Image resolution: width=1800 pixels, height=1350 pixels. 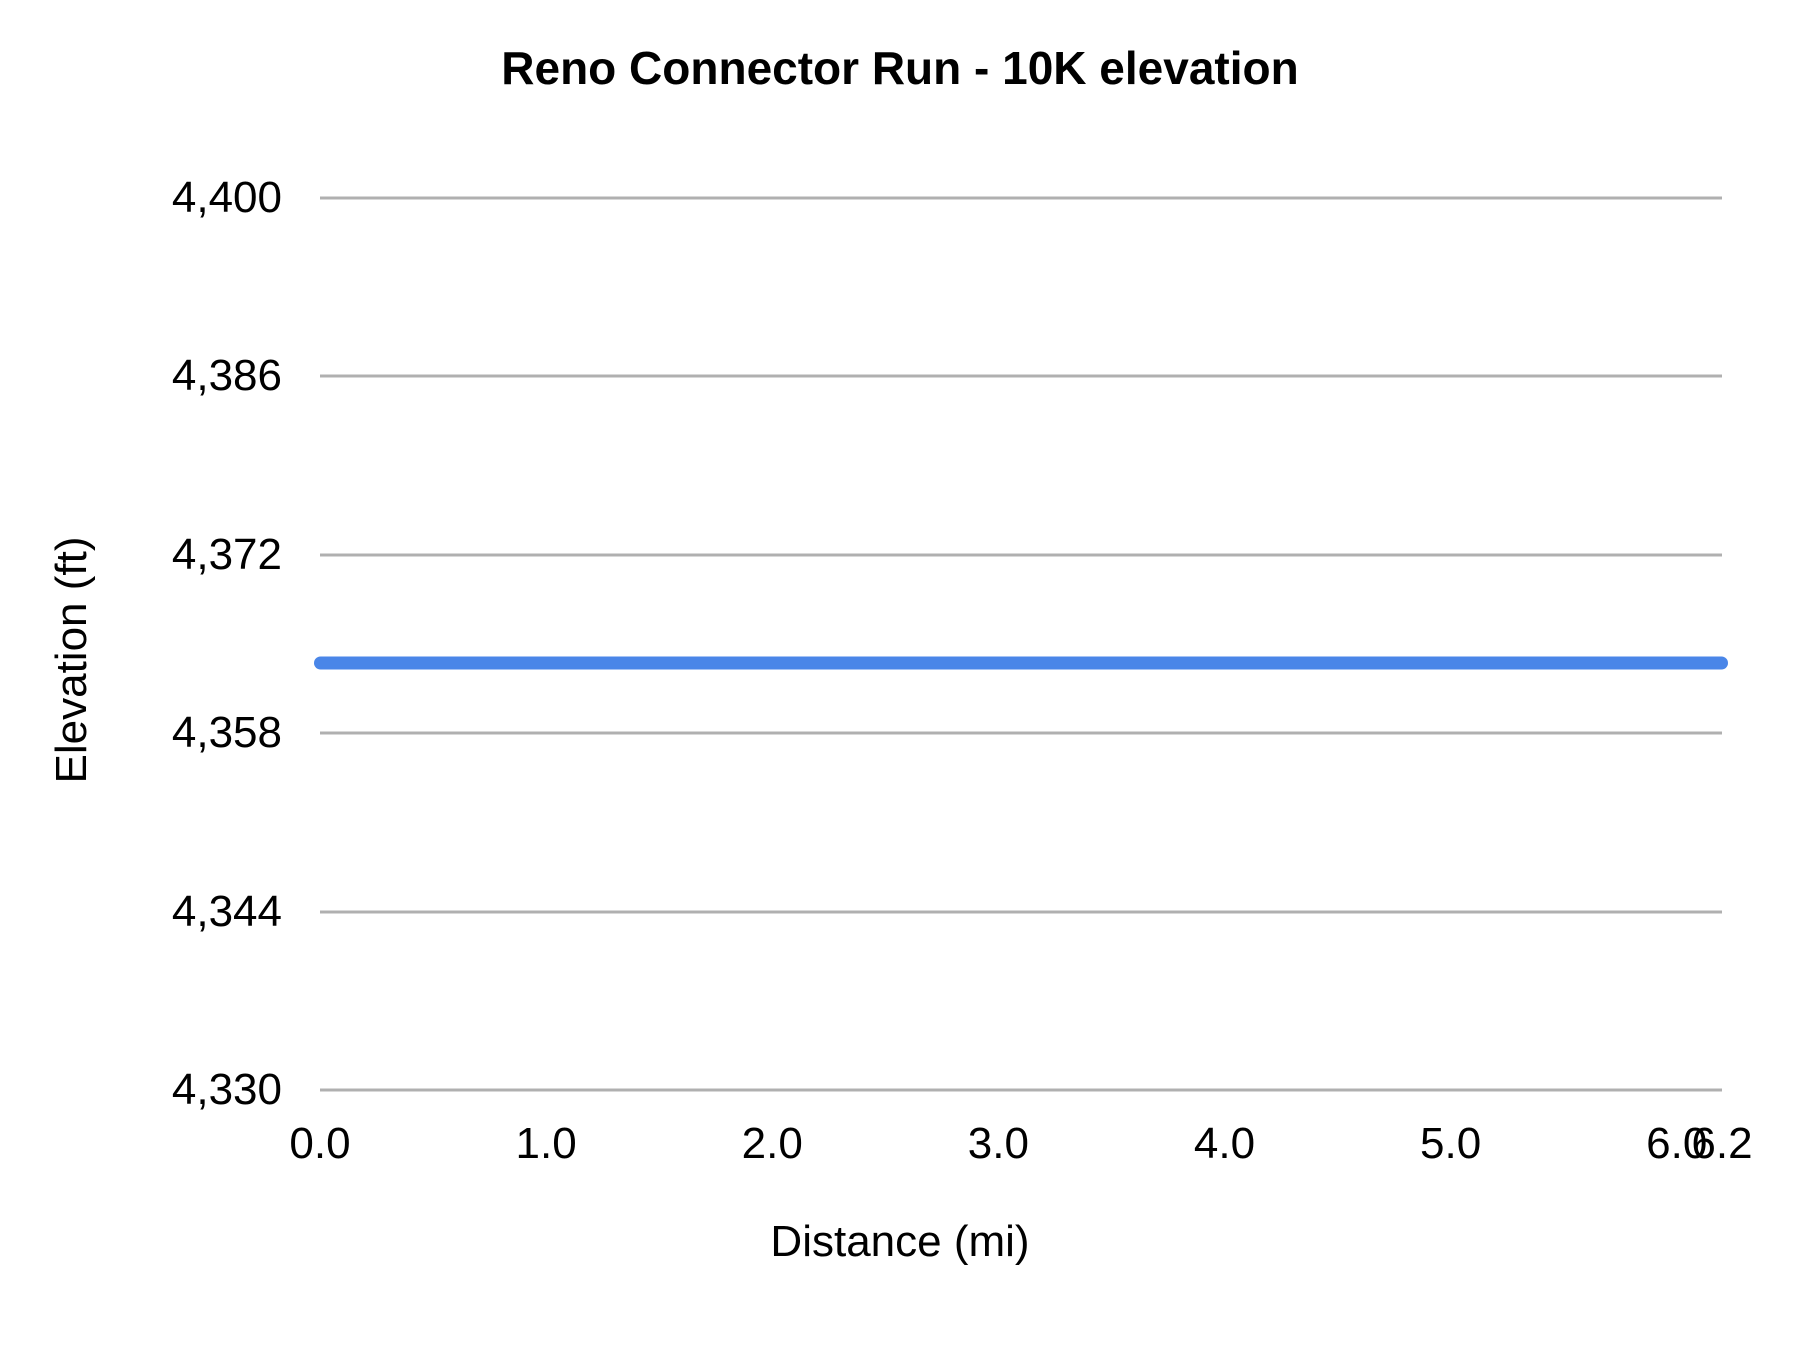 What do you see at coordinates (900, 1241) in the screenshot?
I see `x-axis-title: Distance (mi)` at bounding box center [900, 1241].